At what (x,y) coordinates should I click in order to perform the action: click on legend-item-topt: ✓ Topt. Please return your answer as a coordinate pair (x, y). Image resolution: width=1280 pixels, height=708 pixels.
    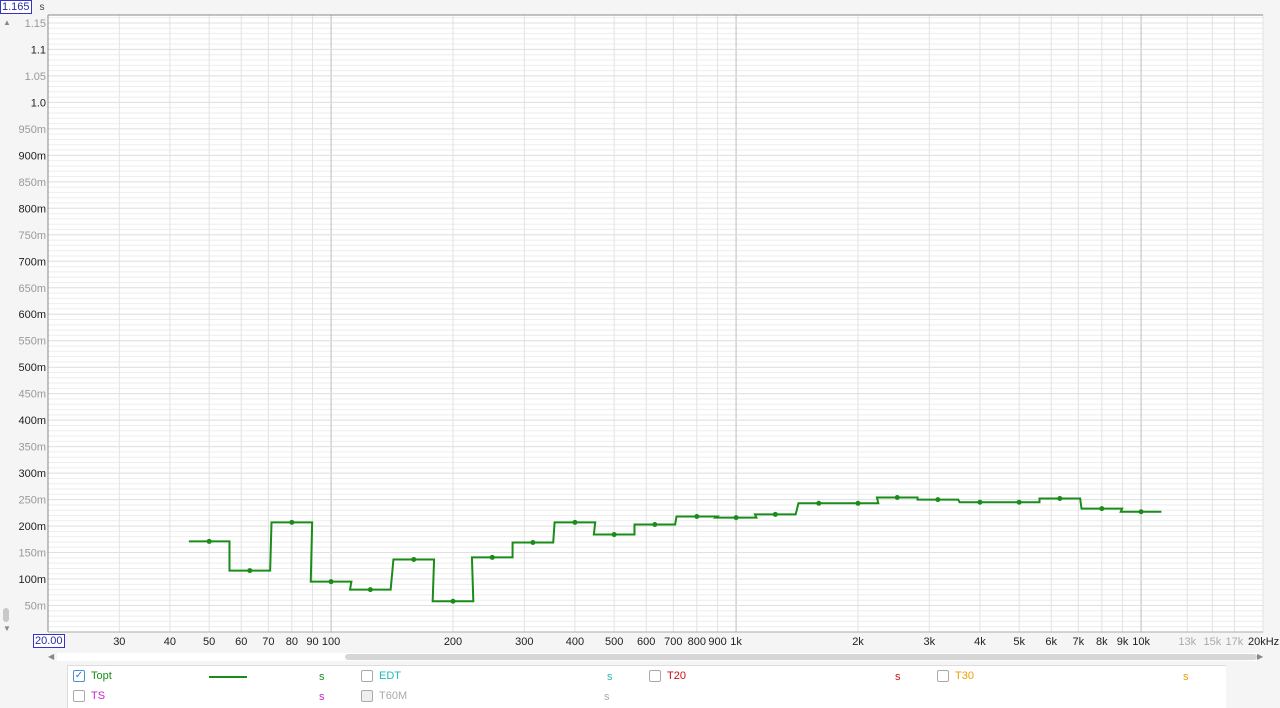
    Looking at the image, I should click on (92, 676).